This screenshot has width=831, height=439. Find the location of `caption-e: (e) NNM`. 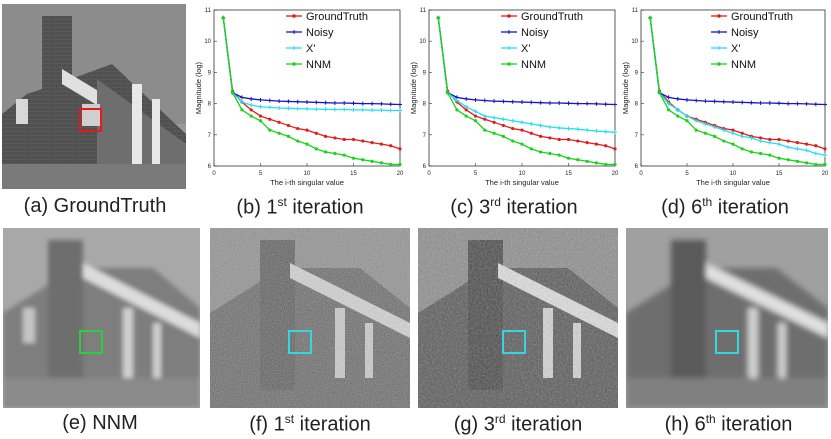

caption-e: (e) NNM is located at coordinates (100, 423).